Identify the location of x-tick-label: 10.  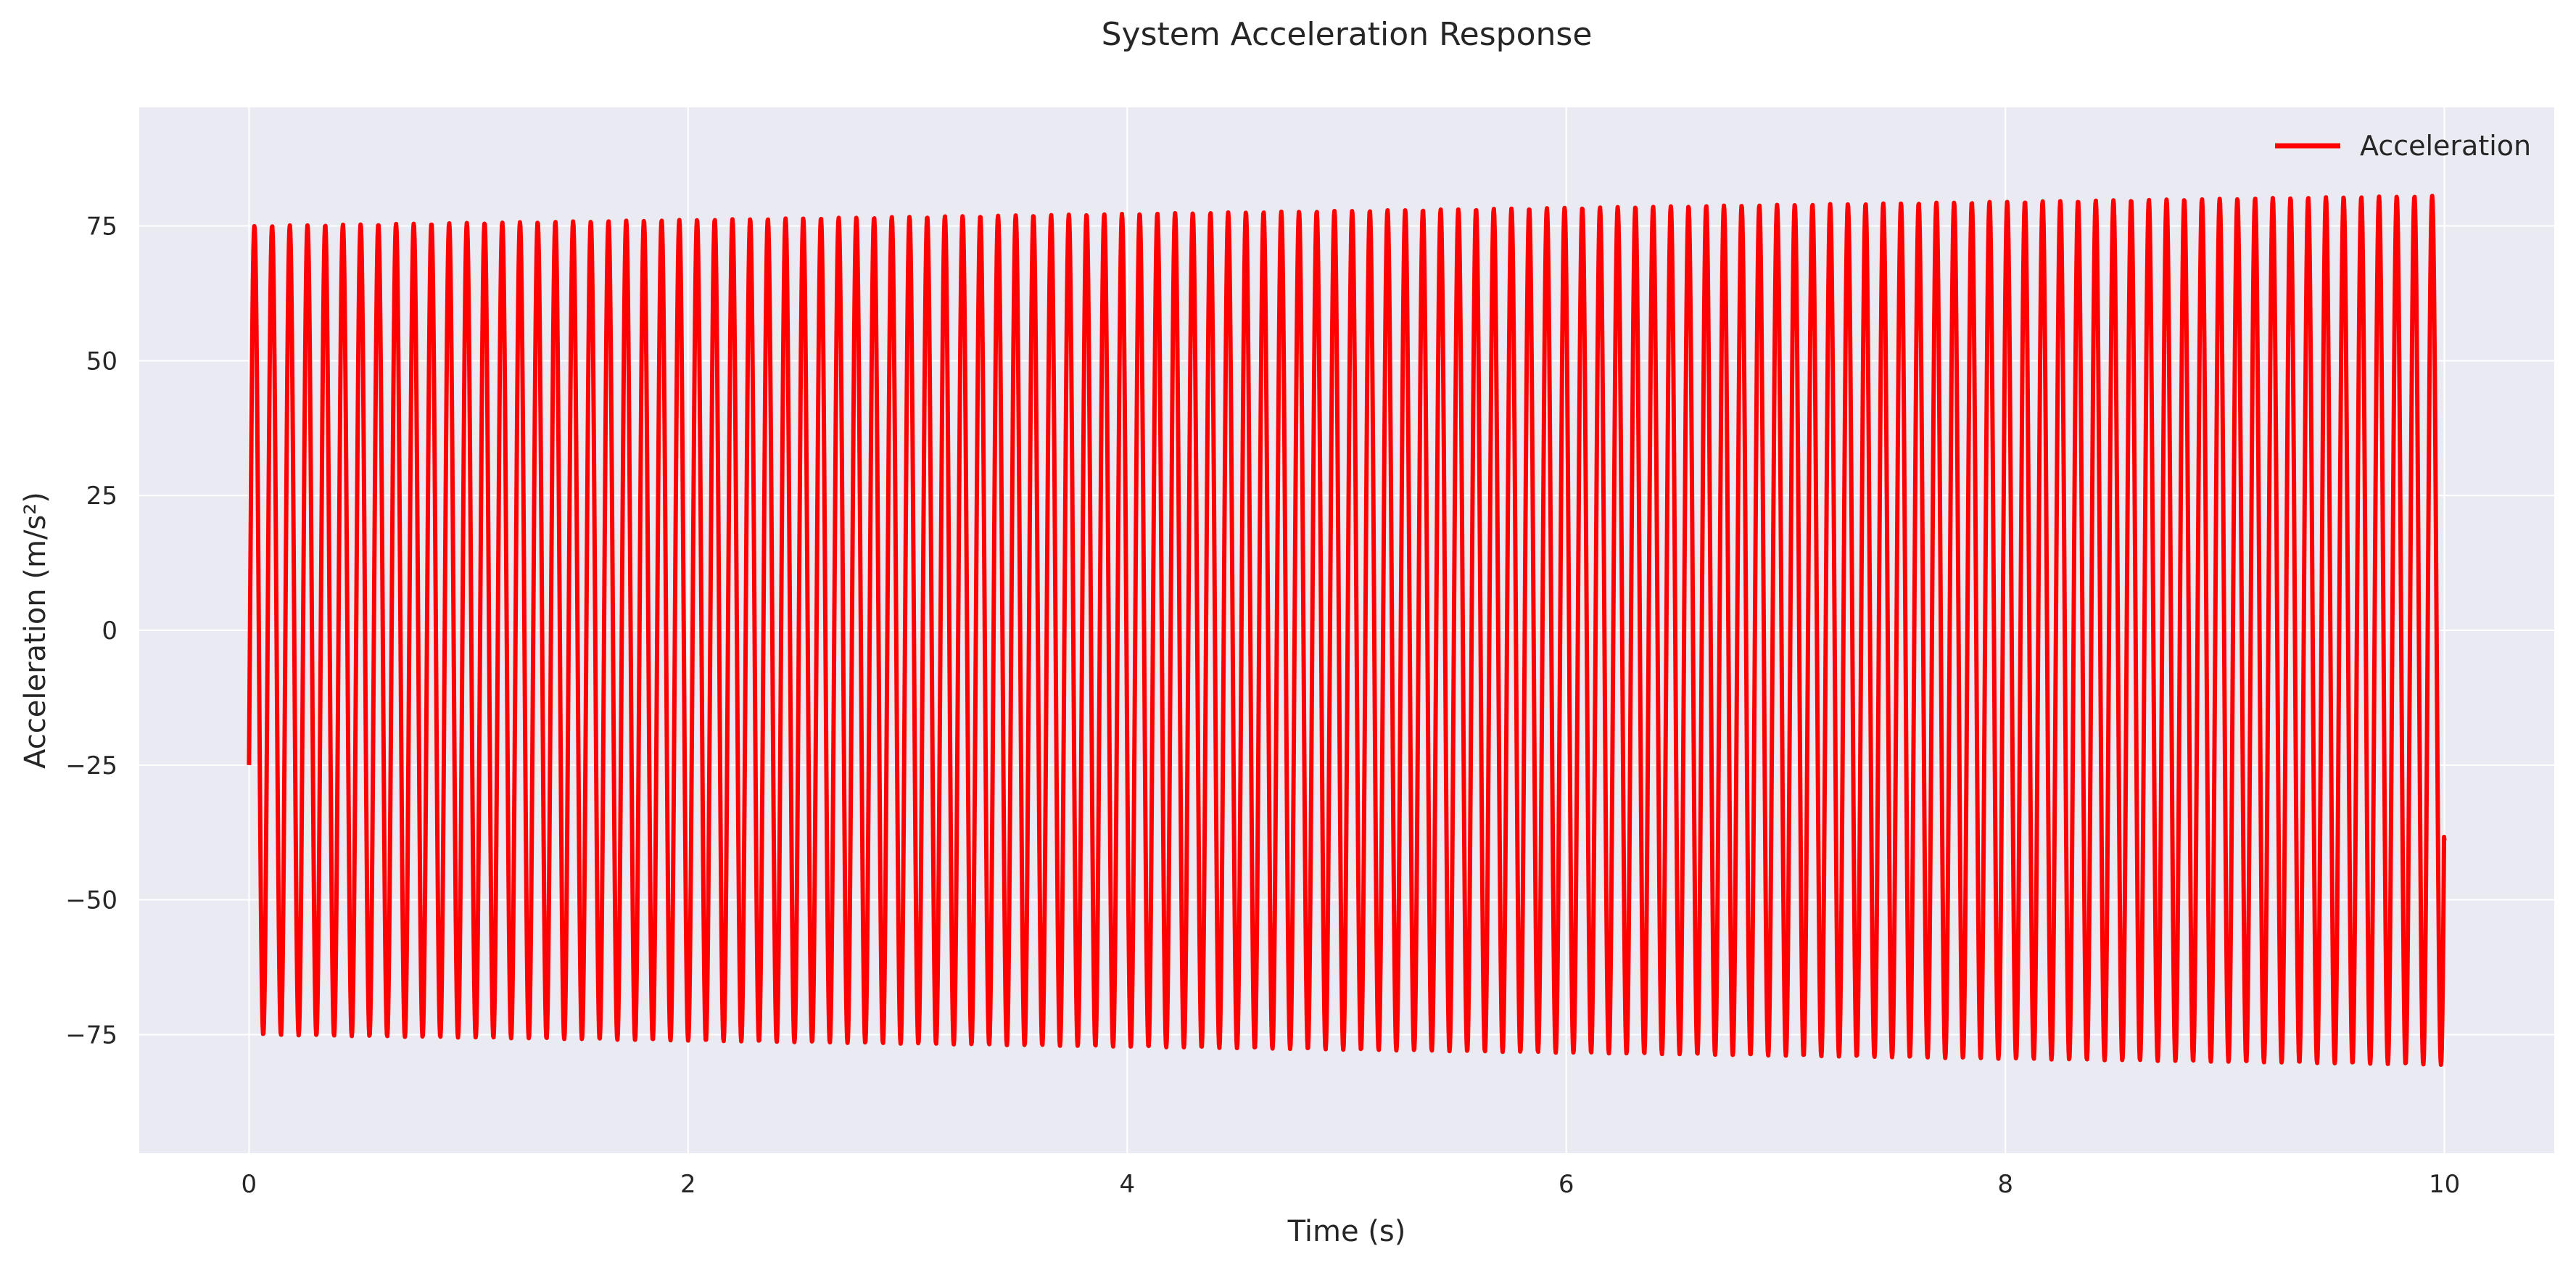
(2444, 1184).